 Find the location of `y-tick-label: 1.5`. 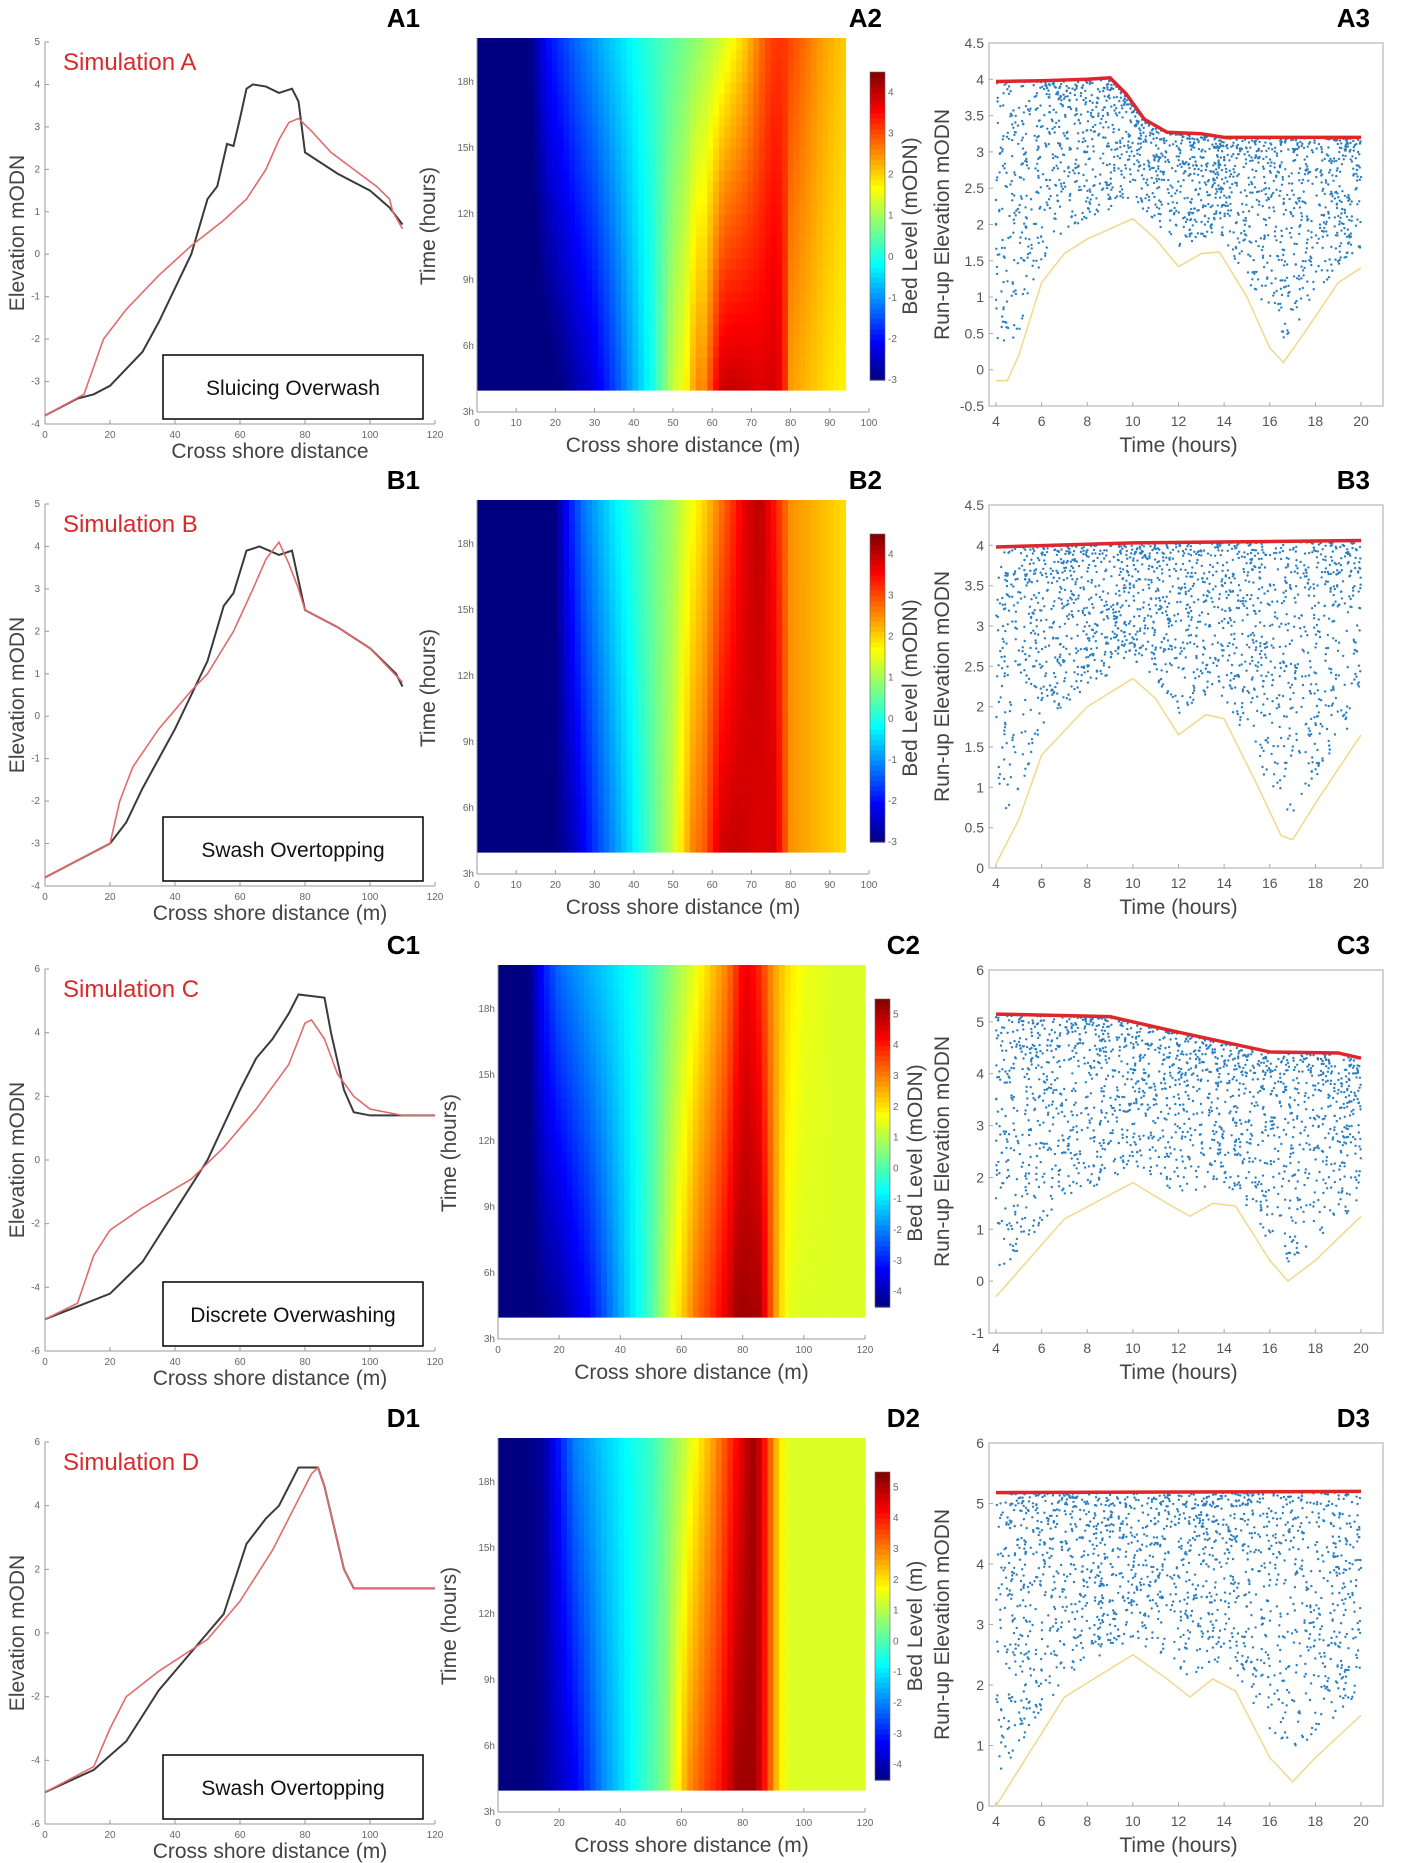

y-tick-label: 1.5 is located at coordinates (975, 261).